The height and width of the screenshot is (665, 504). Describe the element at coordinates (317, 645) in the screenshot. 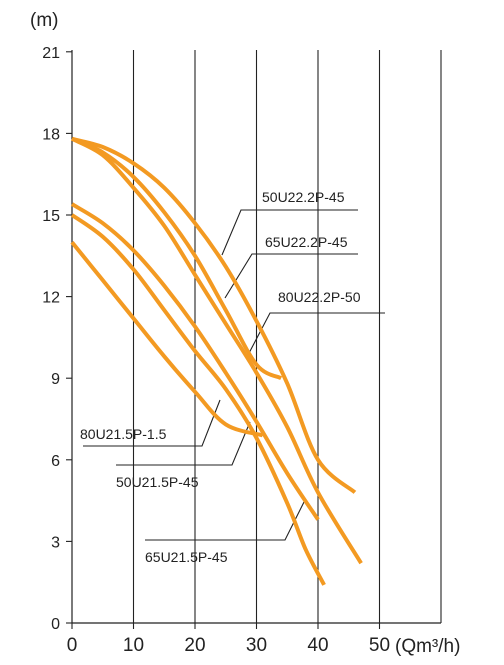

I see `x-tick-label-40: 40` at that location.